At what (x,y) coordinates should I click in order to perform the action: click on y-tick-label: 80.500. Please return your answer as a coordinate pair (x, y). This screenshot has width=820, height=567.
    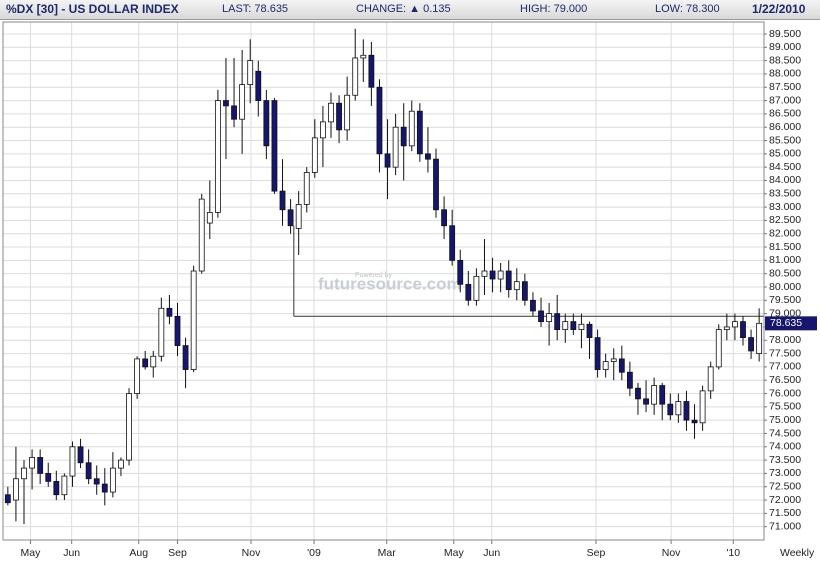
    Looking at the image, I should click on (785, 273).